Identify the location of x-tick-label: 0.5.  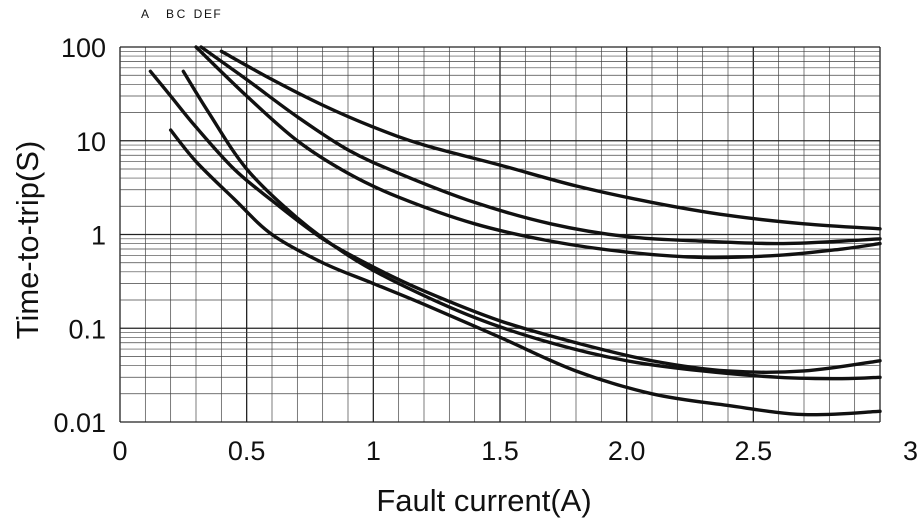
(247, 451).